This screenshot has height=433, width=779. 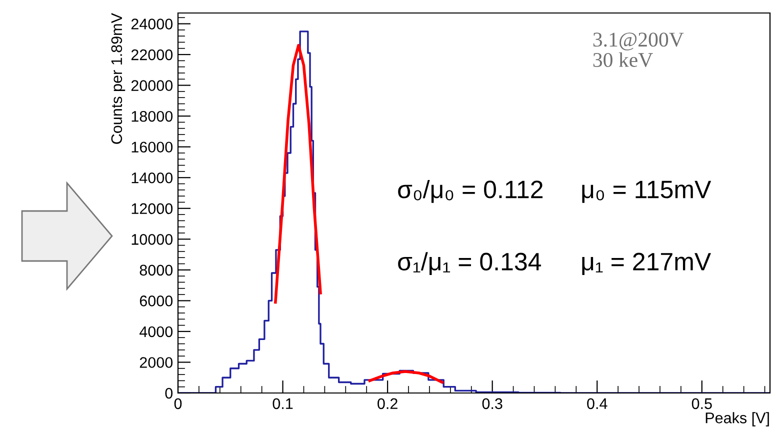 What do you see at coordinates (646, 264) in the screenshot?
I see `annotation: μ₁ = 217mV` at bounding box center [646, 264].